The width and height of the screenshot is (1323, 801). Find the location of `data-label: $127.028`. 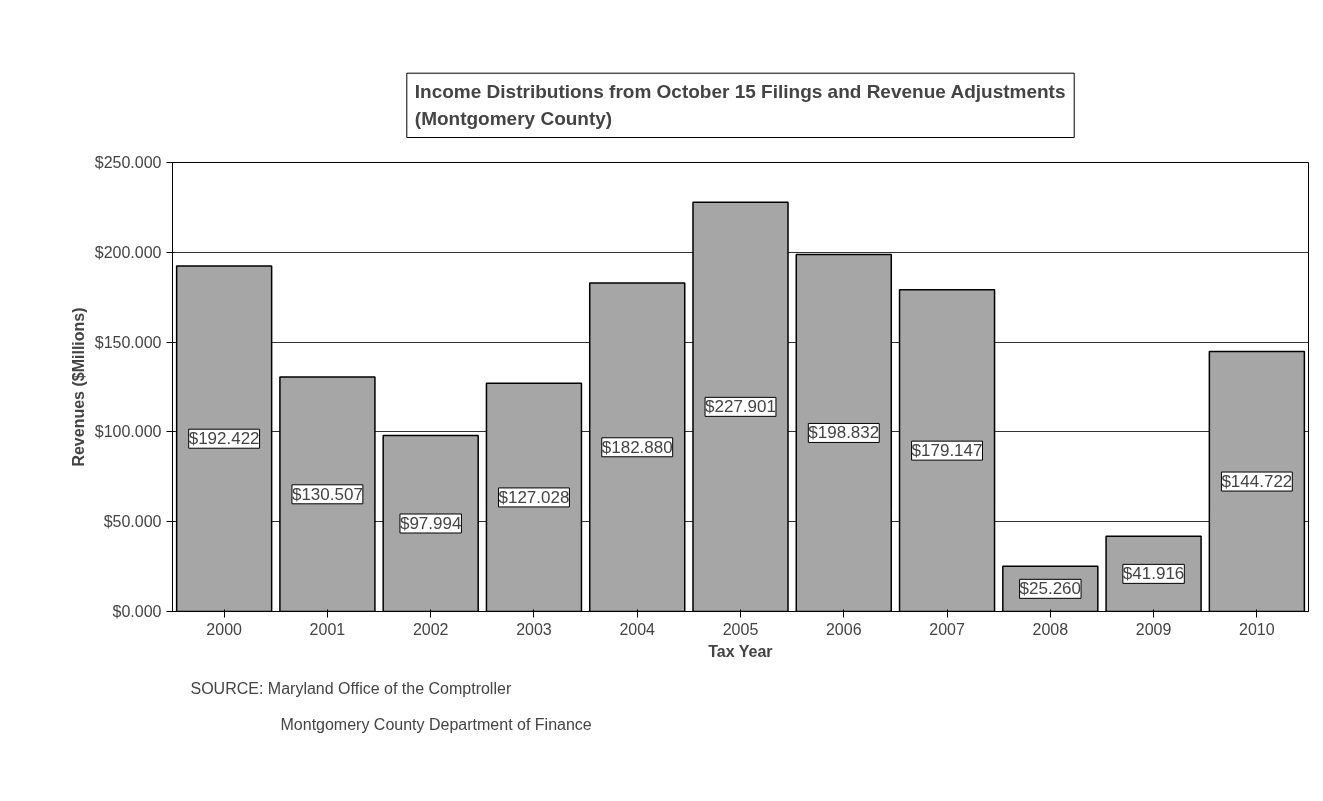

data-label: $127.028 is located at coordinates (534, 497).